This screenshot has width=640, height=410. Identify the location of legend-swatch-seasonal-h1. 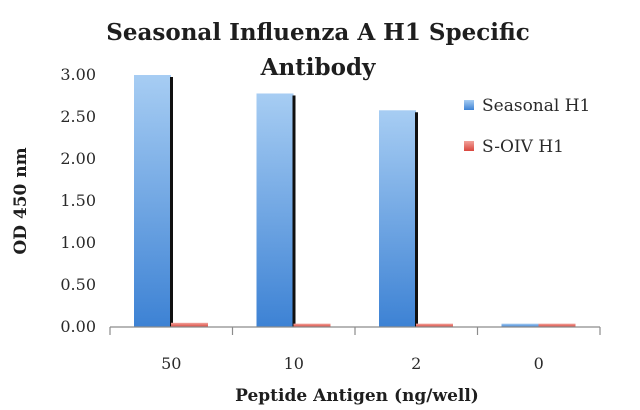
(469, 105).